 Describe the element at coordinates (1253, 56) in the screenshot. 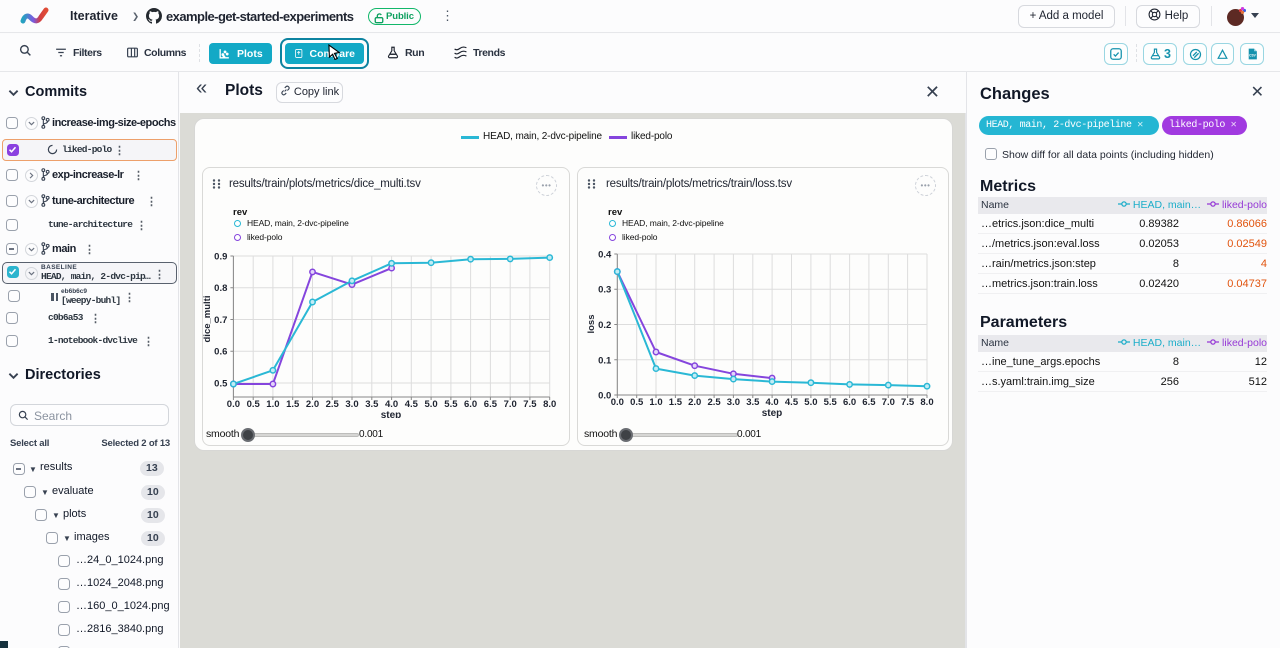

I see `svg-text: CSV` at that location.